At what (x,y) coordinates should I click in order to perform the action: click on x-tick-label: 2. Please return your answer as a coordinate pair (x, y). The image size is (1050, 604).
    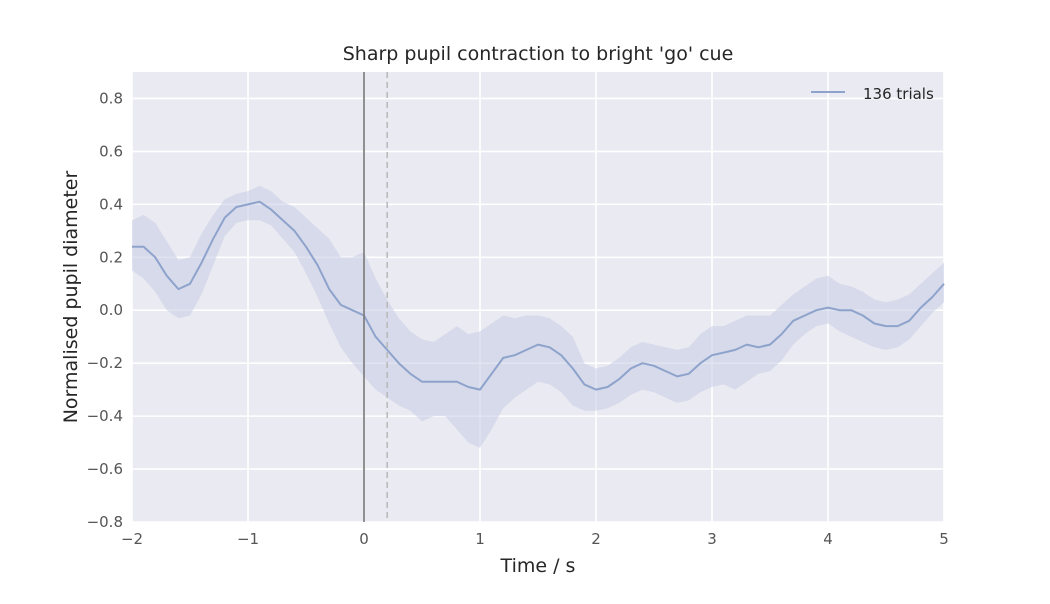
    Looking at the image, I should click on (596, 539).